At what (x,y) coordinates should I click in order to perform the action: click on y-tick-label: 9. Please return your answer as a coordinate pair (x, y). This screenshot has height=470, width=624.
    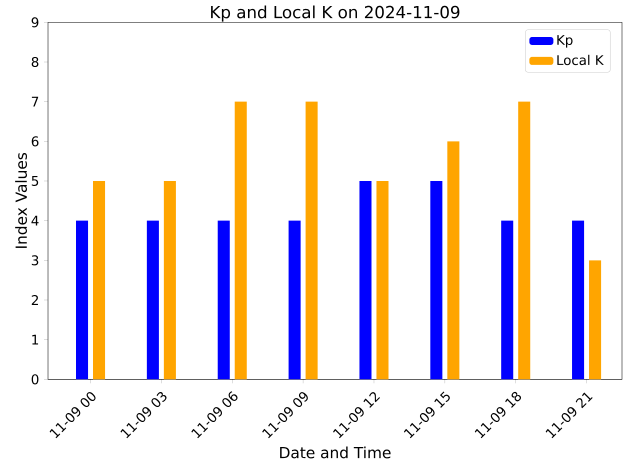
    Looking at the image, I should click on (35, 22).